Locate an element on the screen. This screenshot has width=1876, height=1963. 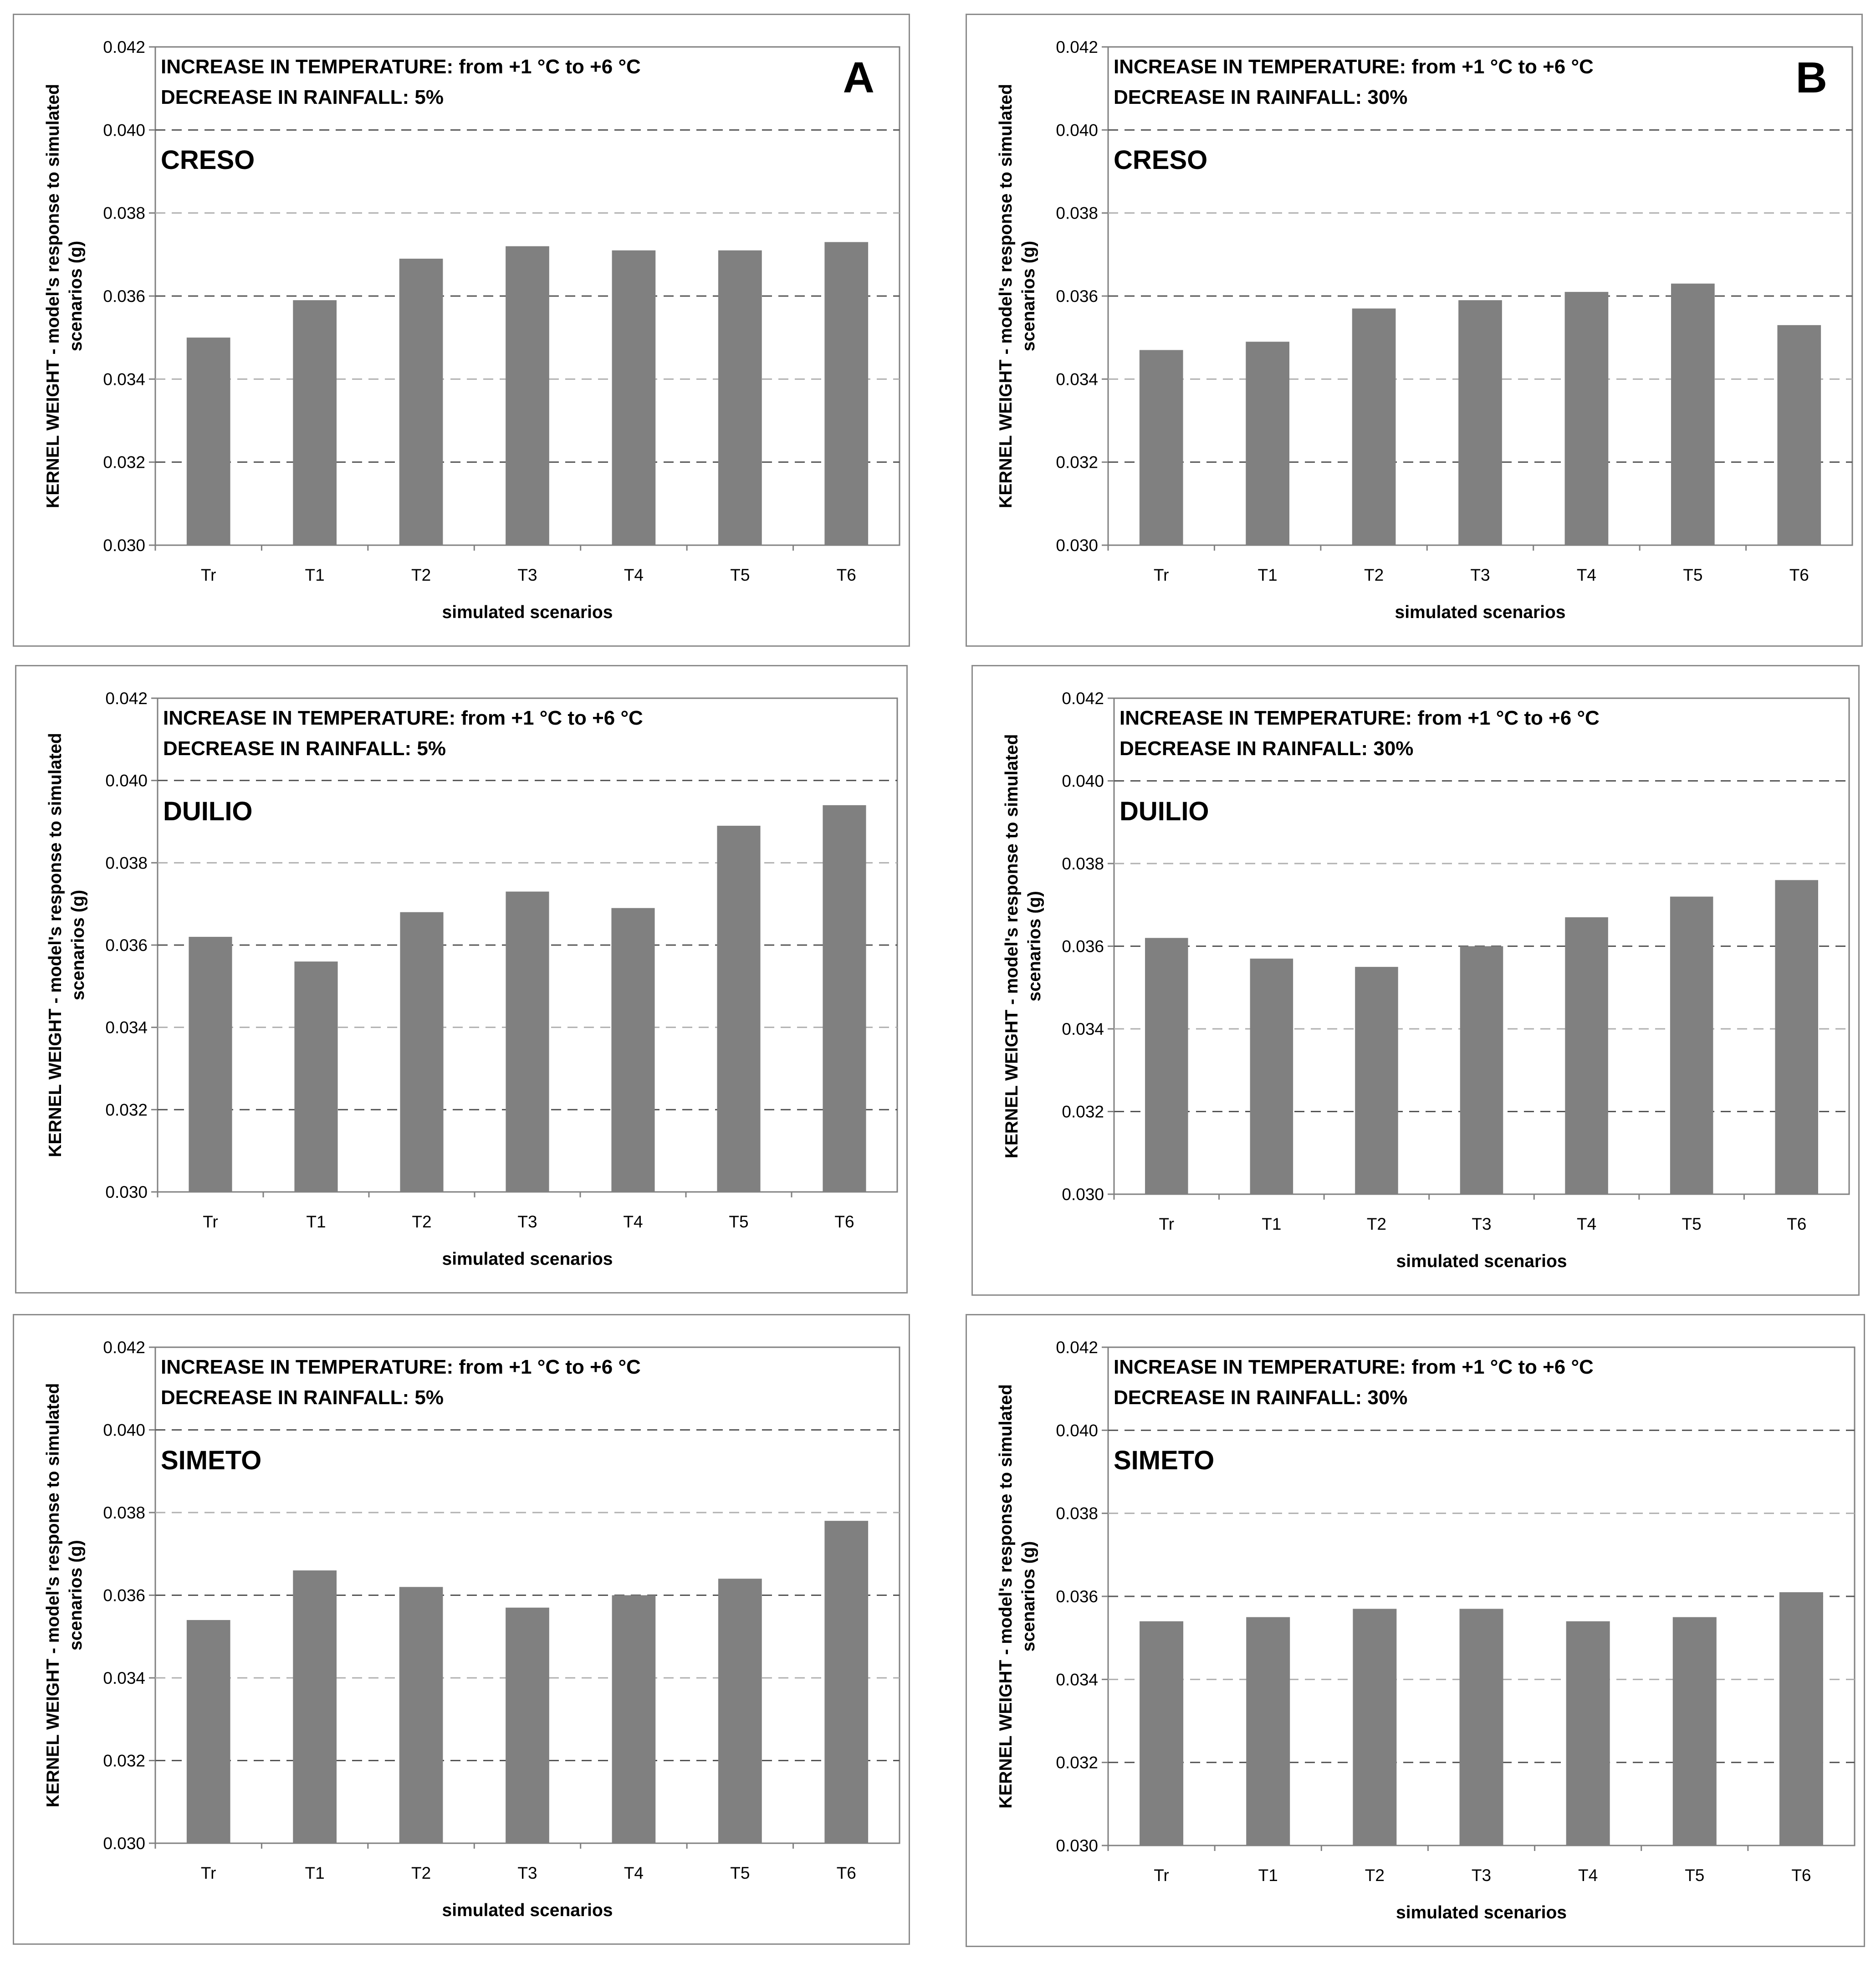
rainfall-note: DECREASE IN RAINFALL: 30% is located at coordinates (1260, 1397).